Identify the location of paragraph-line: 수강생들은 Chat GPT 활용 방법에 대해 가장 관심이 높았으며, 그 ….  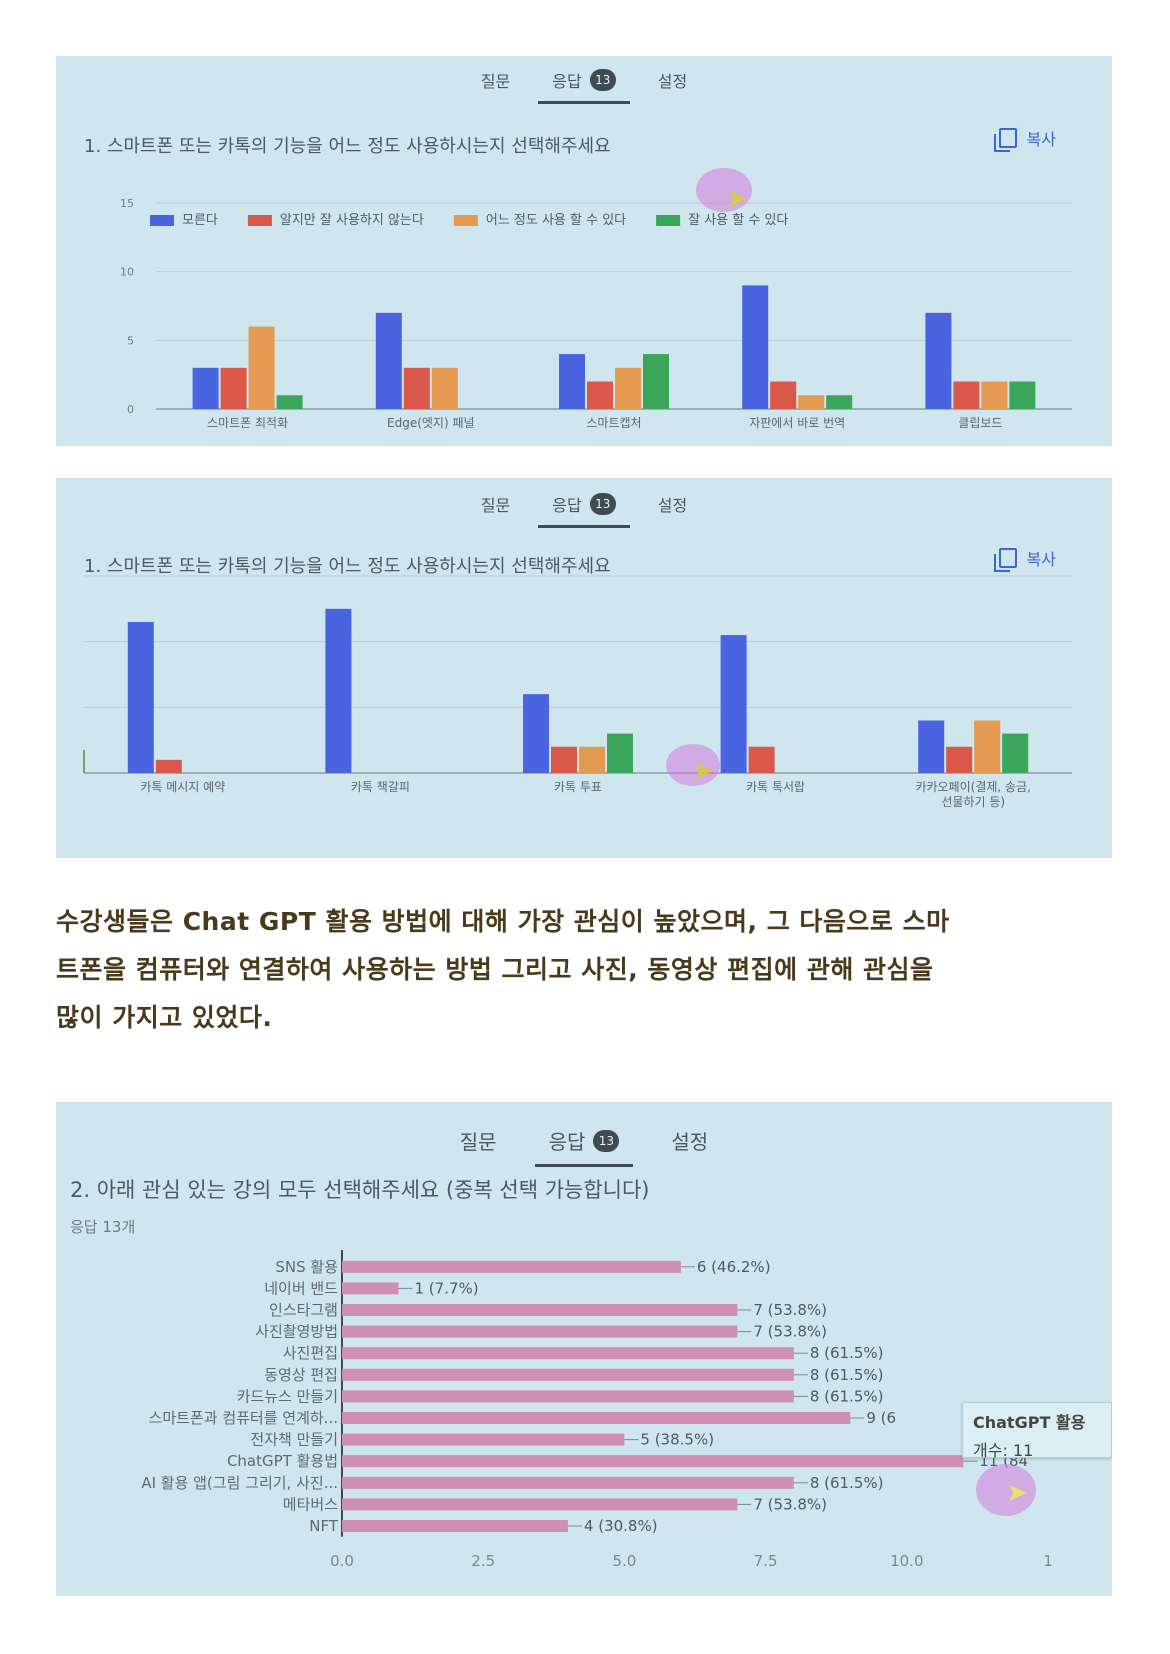
(503, 921).